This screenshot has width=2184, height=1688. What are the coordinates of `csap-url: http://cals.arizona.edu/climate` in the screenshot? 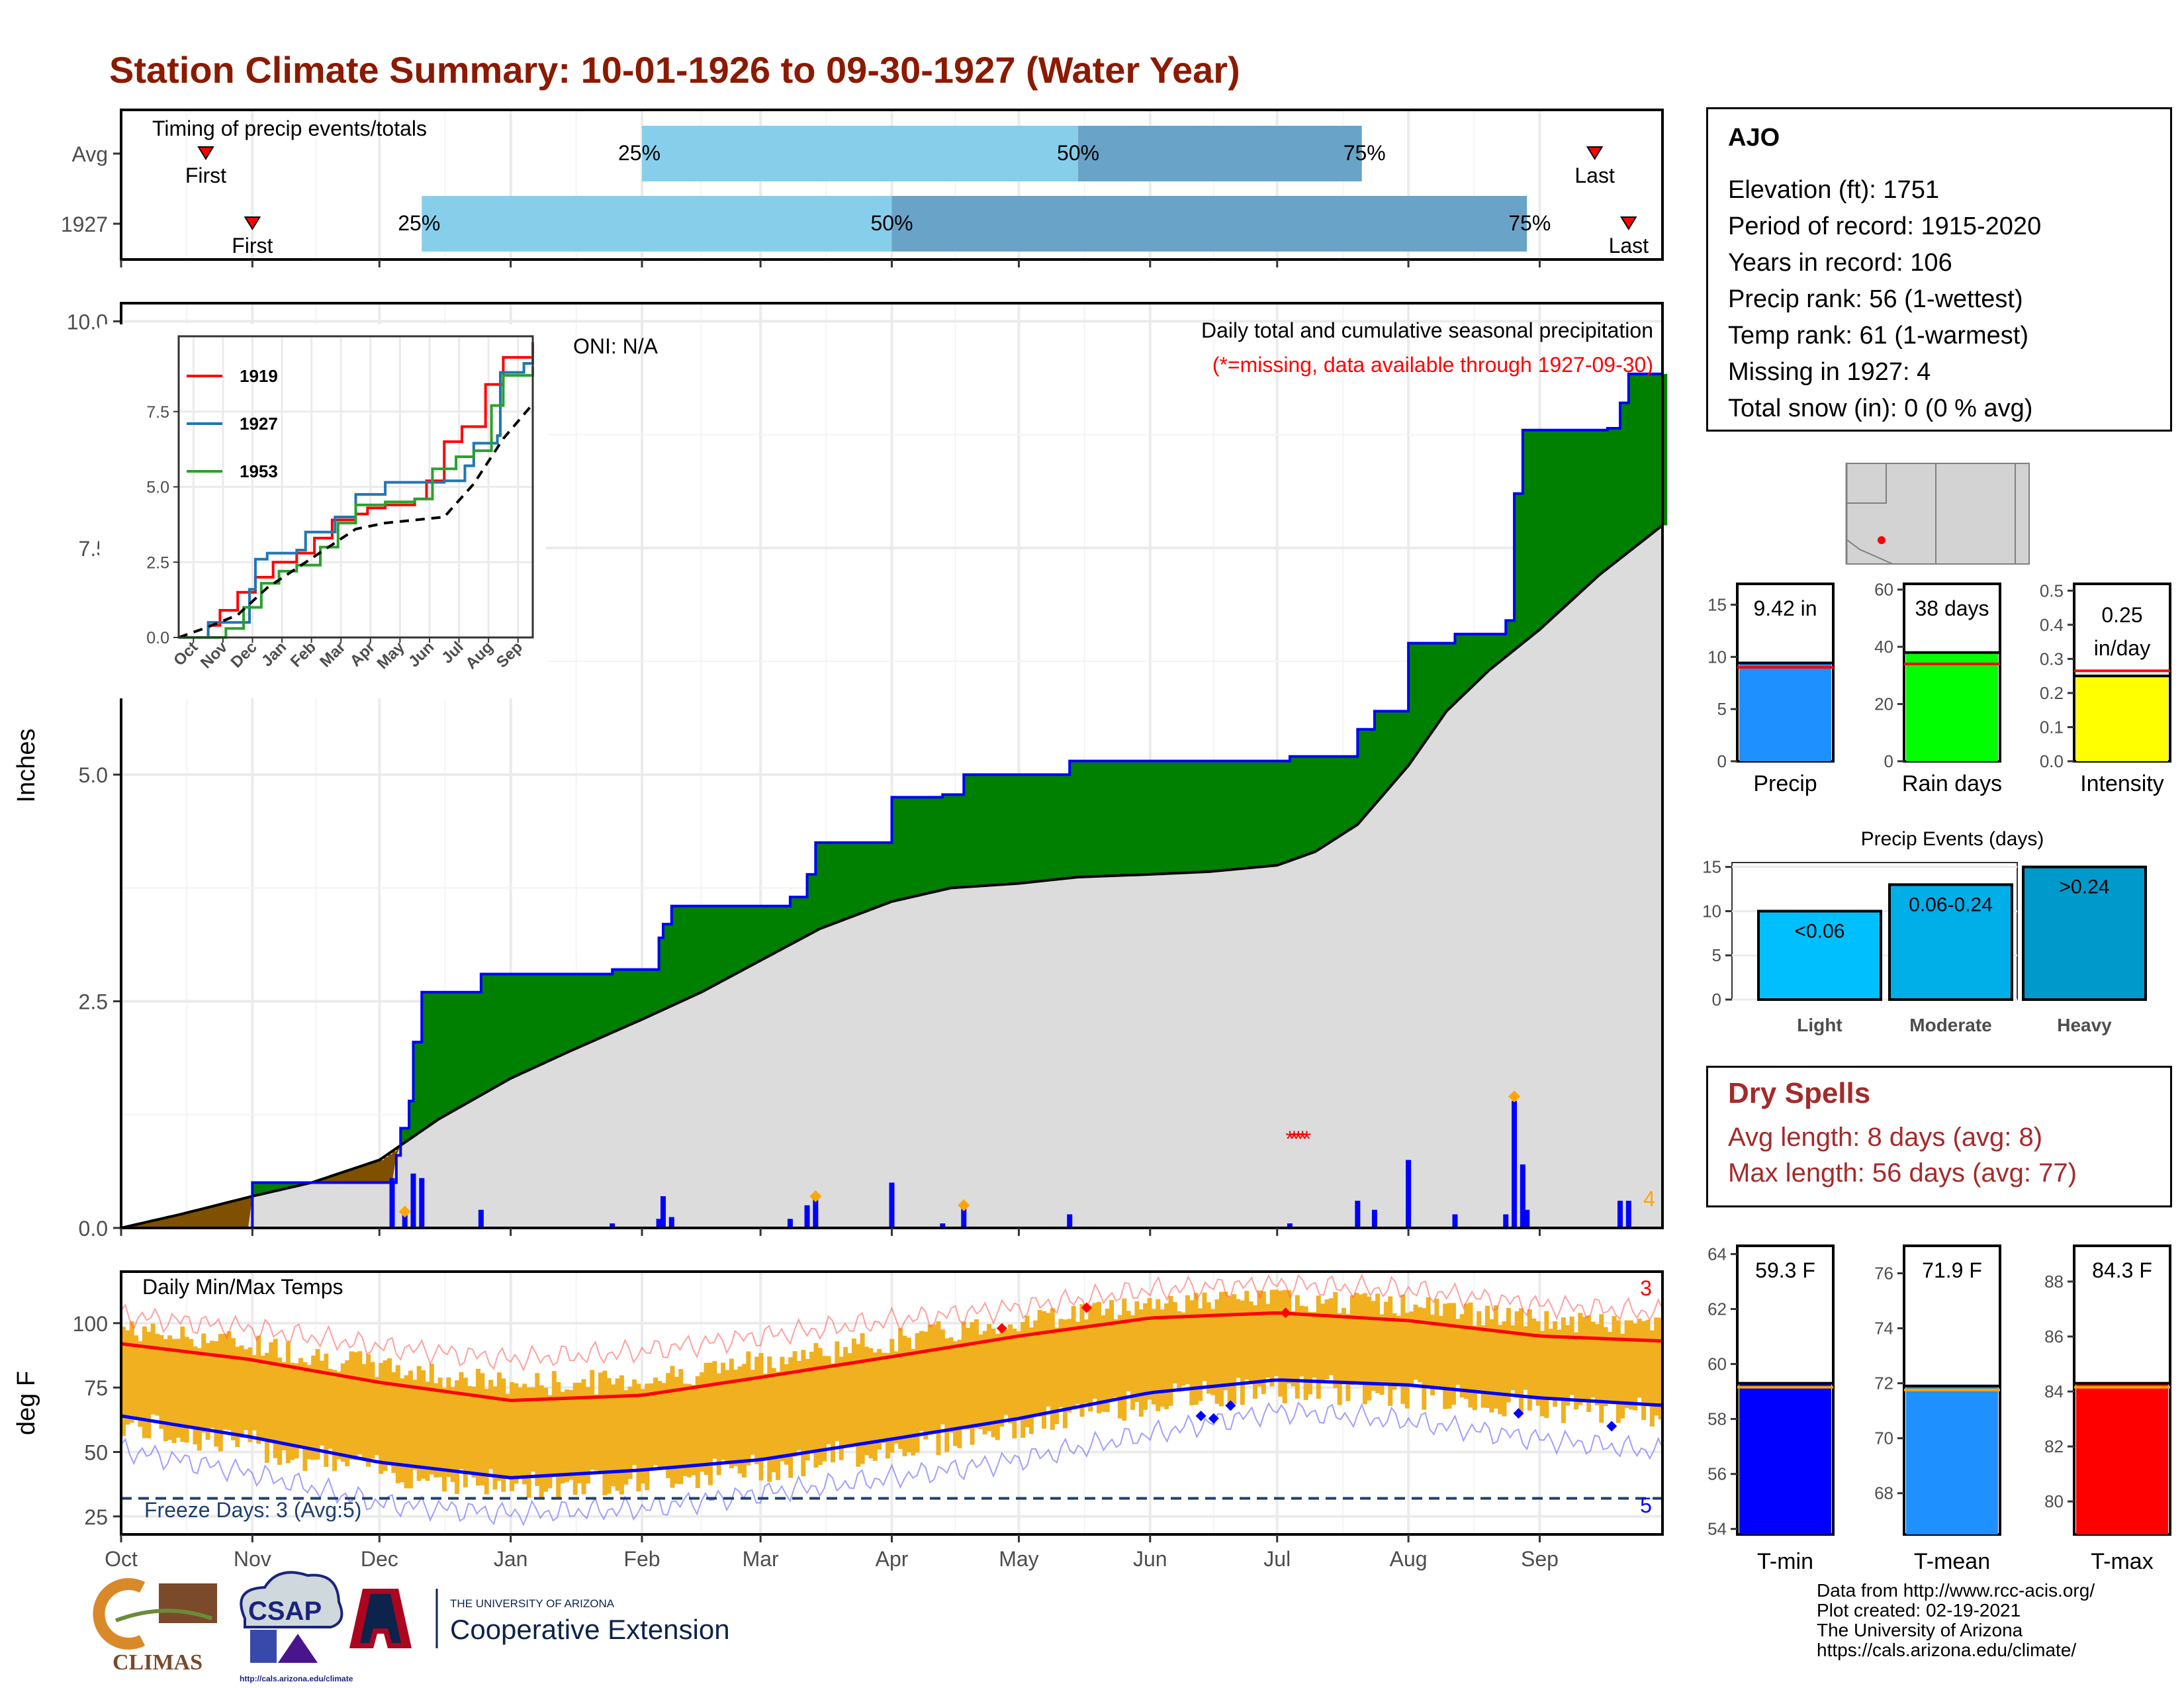 It's located at (296, 1678).